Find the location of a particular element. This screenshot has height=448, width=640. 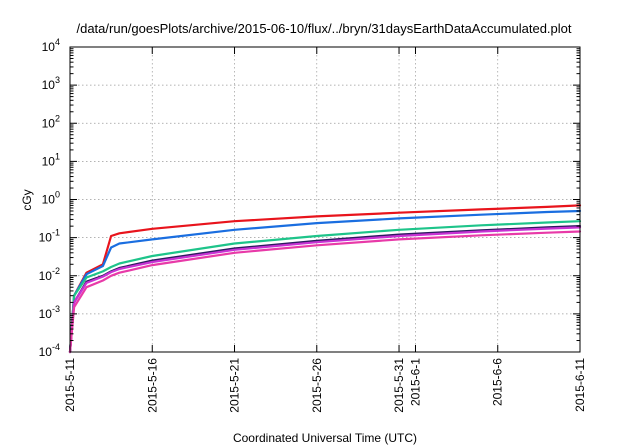

x-tick-label: 2015-6-6 is located at coordinates (498, 382).